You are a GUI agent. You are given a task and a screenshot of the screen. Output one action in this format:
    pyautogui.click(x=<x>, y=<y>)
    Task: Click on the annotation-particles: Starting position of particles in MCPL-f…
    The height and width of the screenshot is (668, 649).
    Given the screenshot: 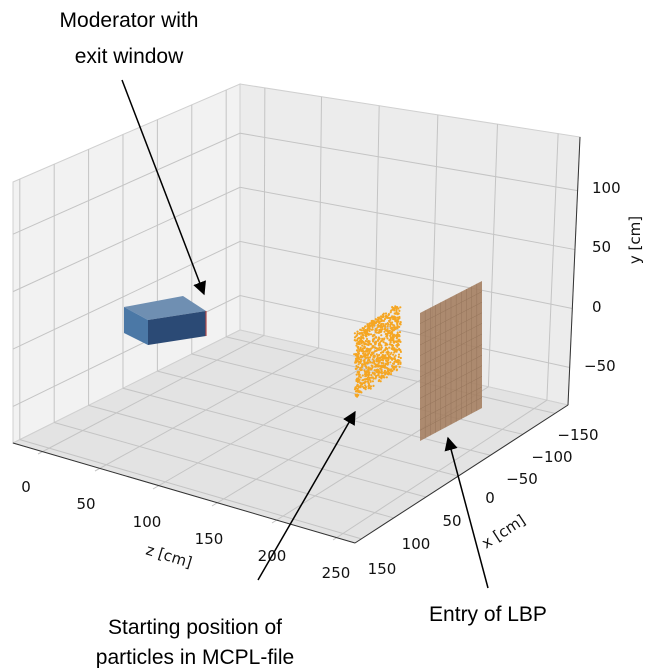 What is the action you would take?
    pyautogui.click(x=195, y=642)
    